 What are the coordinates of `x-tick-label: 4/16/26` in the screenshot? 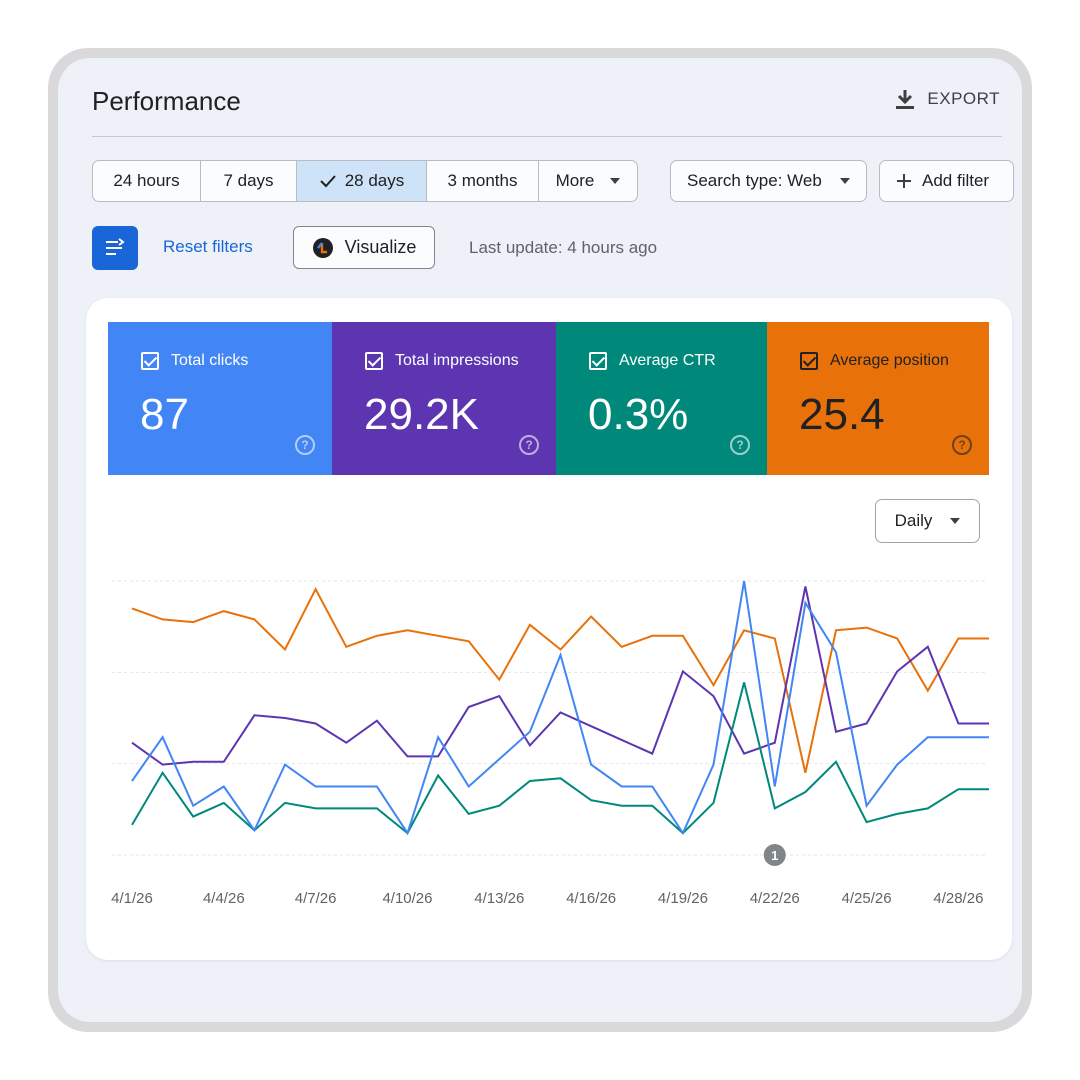 It's located at (591, 898).